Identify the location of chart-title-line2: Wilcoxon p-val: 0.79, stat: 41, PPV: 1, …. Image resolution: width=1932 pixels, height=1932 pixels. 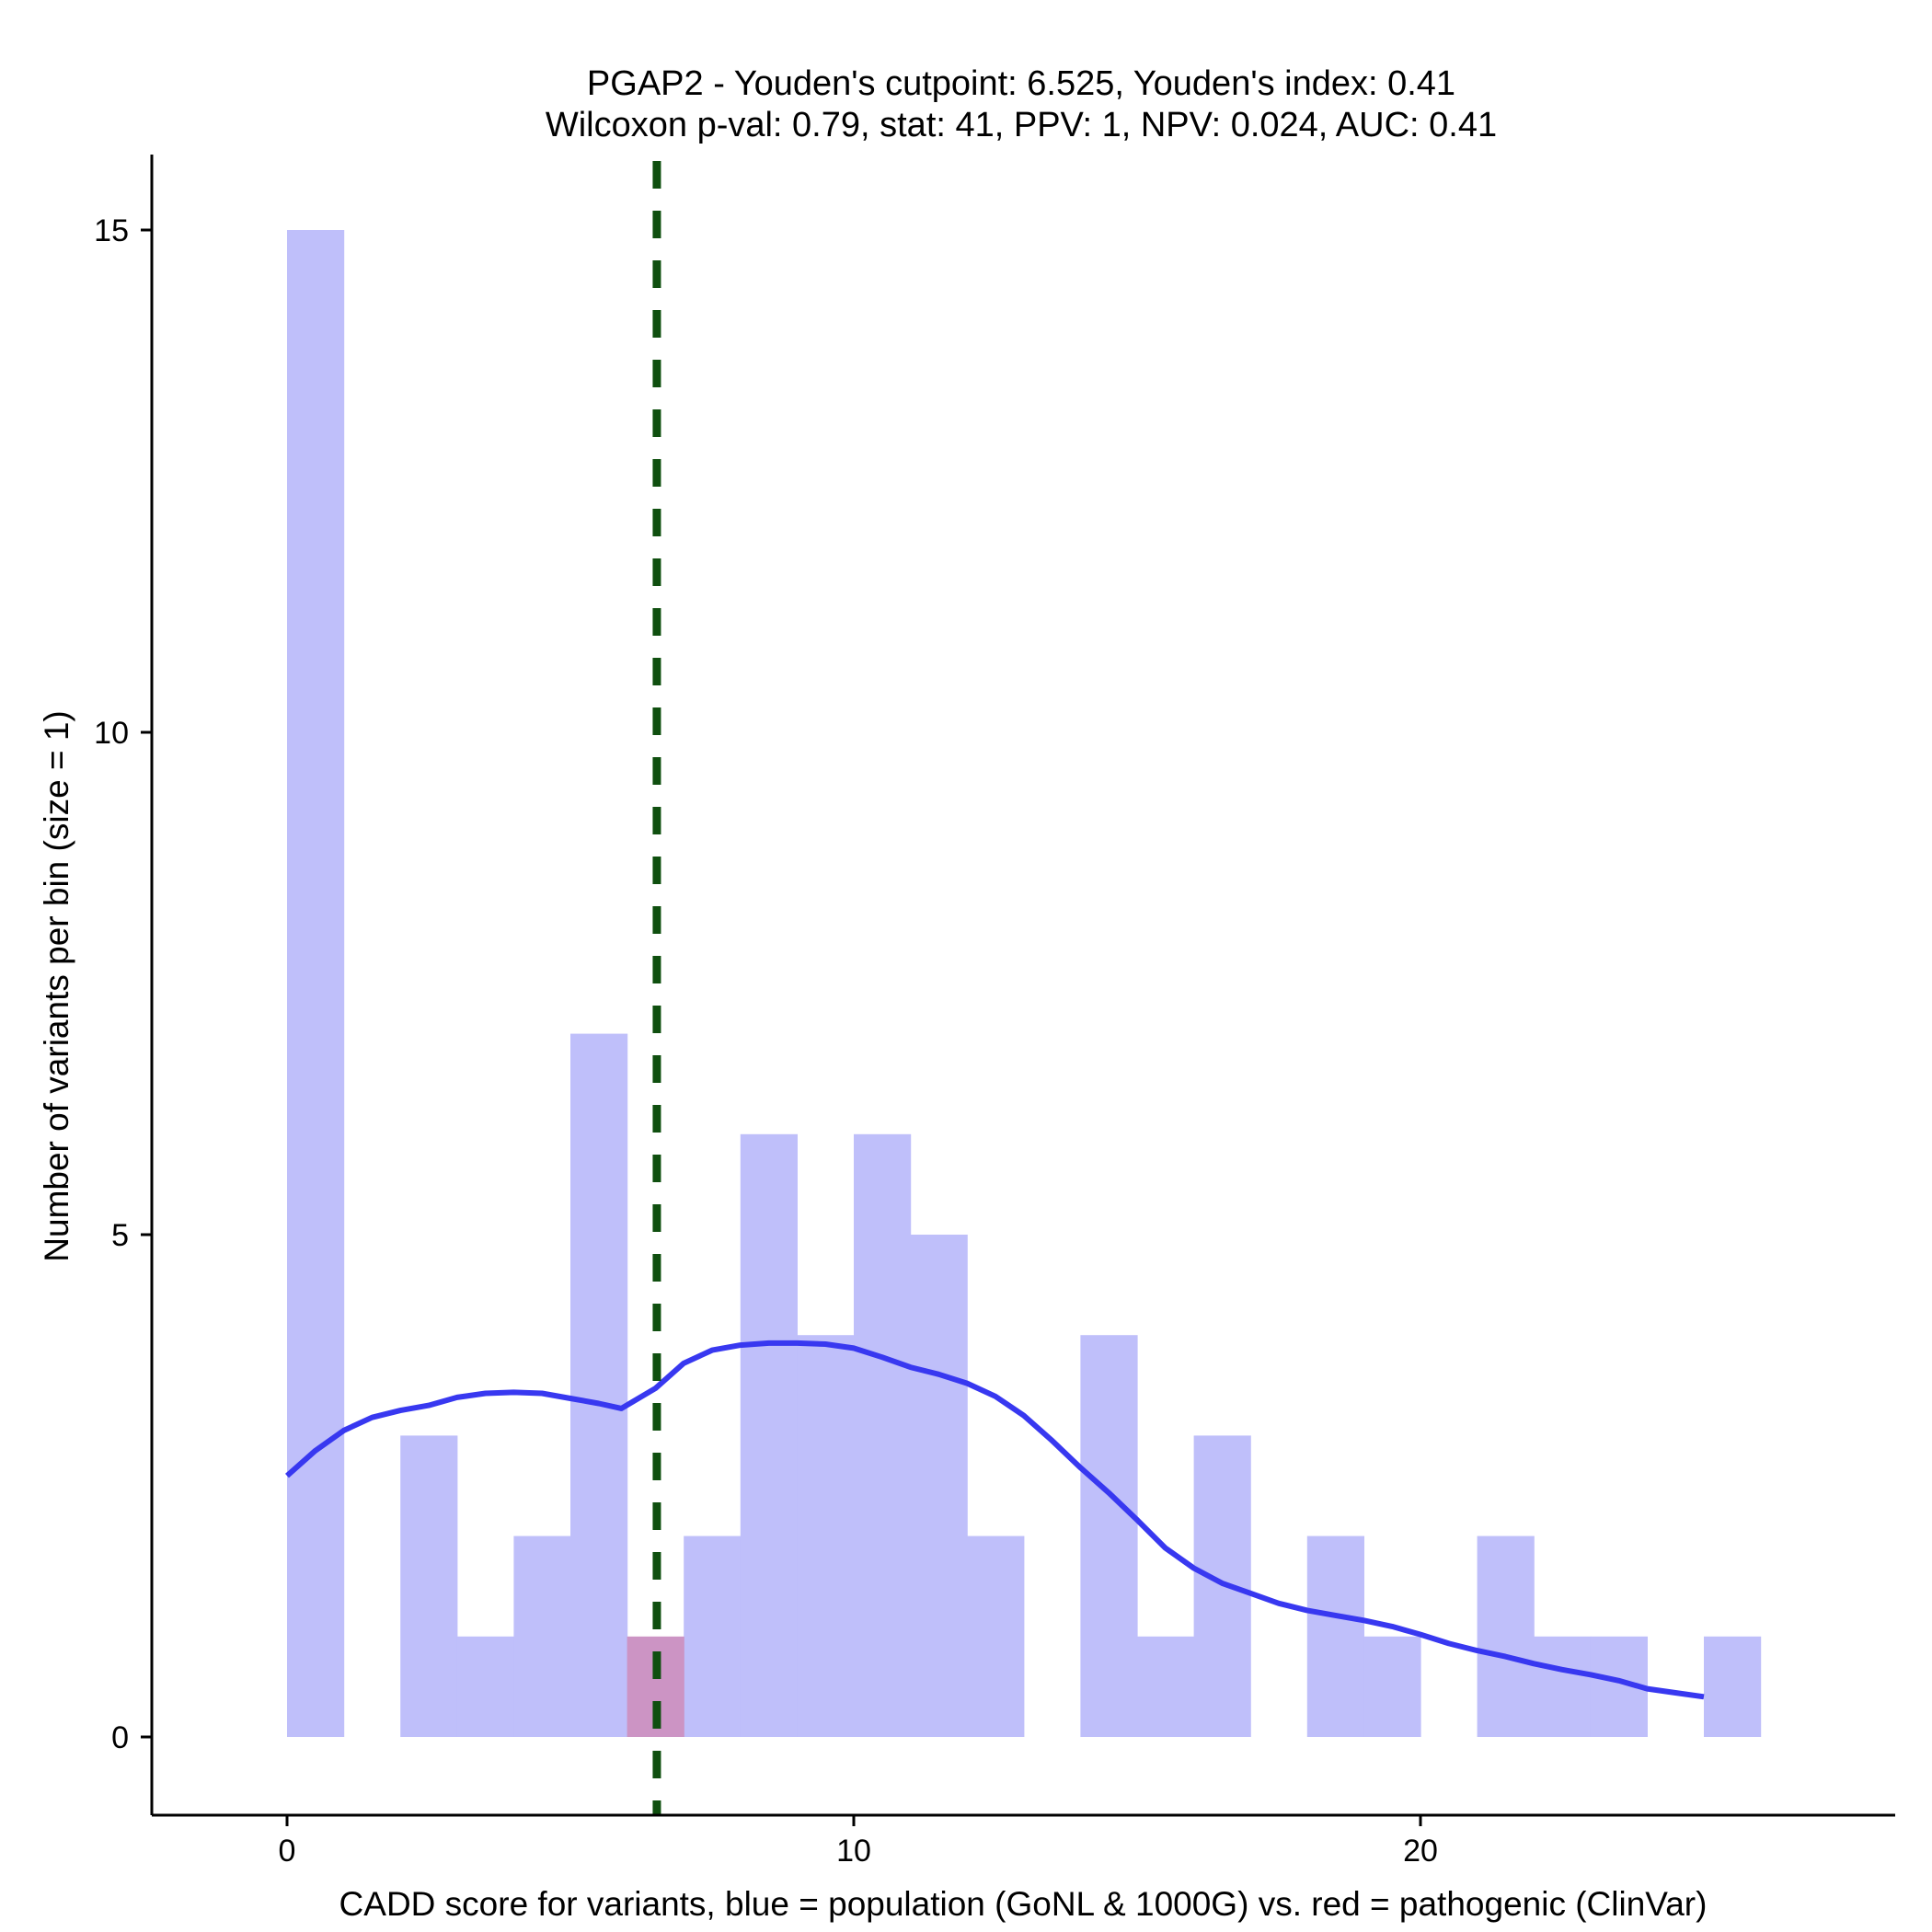
(1021, 125).